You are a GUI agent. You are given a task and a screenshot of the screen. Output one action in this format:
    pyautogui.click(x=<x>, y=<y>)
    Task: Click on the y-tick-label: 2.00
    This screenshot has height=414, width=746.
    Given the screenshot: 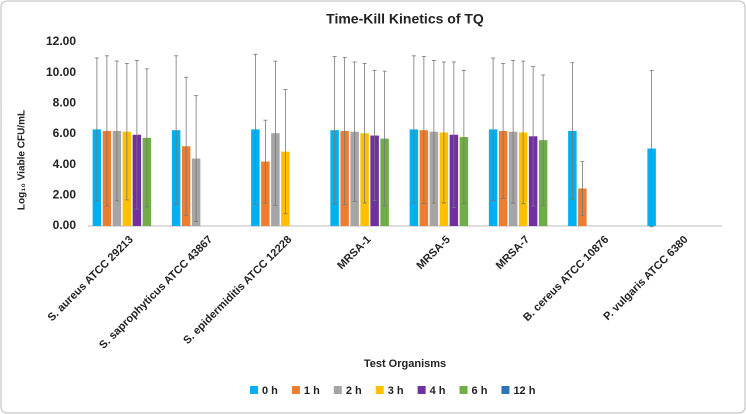 What is the action you would take?
    pyautogui.click(x=65, y=195)
    